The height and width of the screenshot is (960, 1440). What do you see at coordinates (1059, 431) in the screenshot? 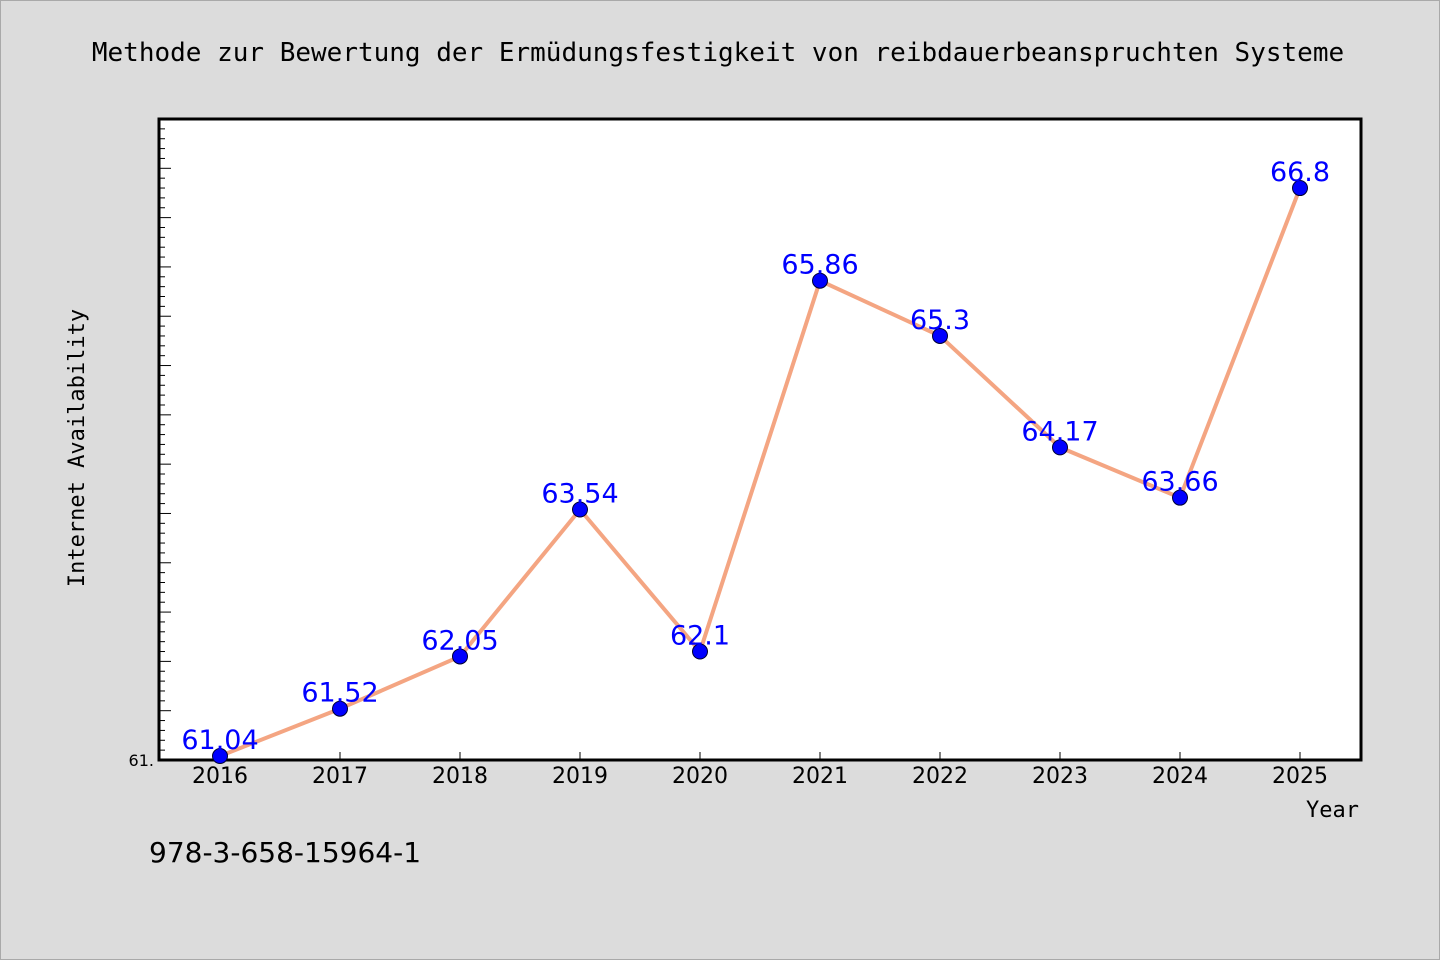
I see `data-label: 64.17` at bounding box center [1059, 431].